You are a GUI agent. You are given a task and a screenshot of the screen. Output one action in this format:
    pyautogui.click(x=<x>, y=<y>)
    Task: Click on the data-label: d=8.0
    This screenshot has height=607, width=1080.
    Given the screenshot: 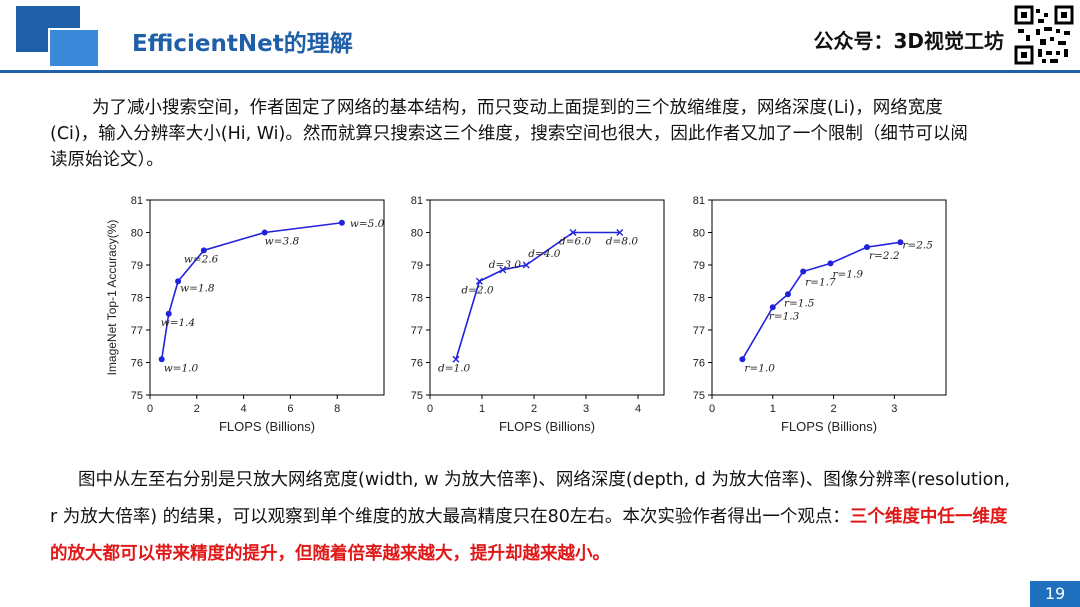 What is the action you would take?
    pyautogui.click(x=622, y=242)
    